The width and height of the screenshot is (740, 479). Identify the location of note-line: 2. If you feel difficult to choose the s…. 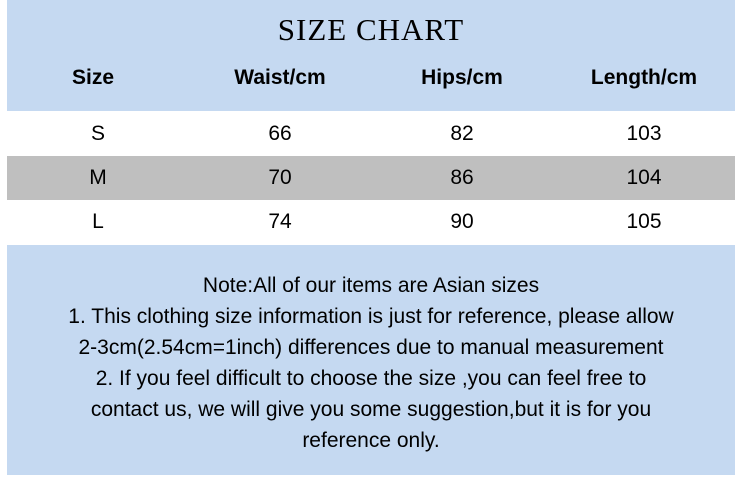
(371, 378).